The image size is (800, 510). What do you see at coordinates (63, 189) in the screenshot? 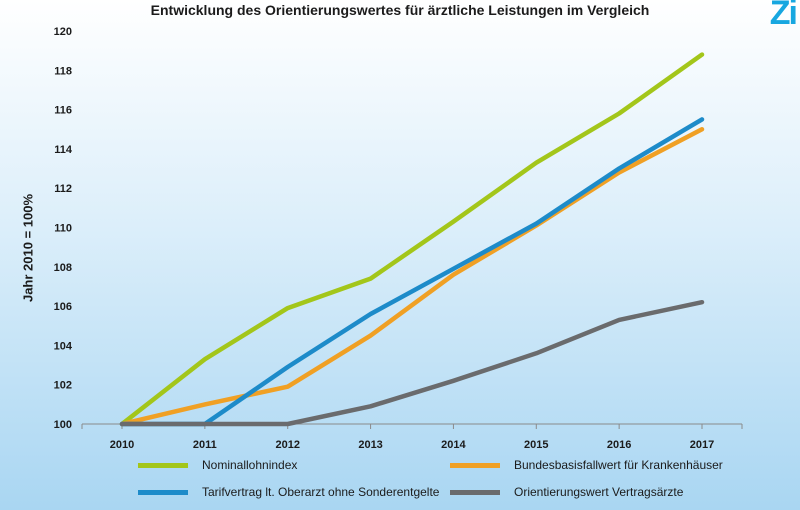
I see `y-tick-label: 112` at bounding box center [63, 189].